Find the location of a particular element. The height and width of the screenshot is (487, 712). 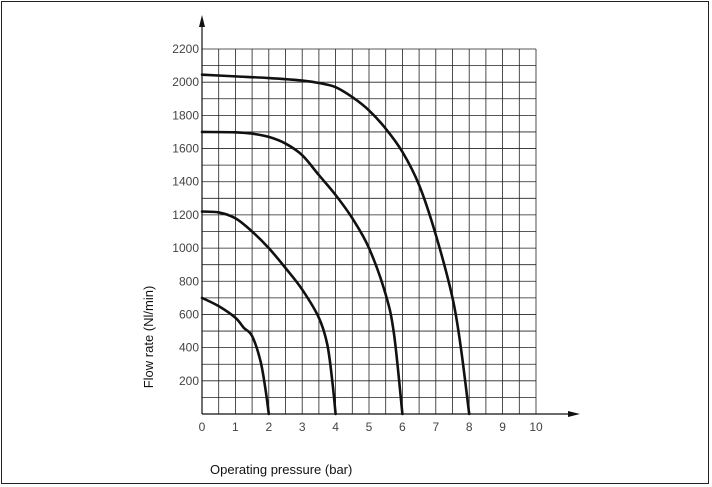

y-tick-label: 1200 is located at coordinates (185, 215).